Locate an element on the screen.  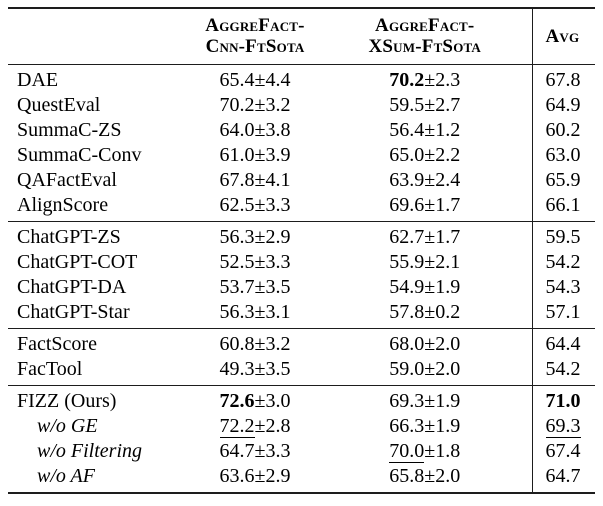
cnn-score-cell: 64.7±3.3 is located at coordinates (255, 451).